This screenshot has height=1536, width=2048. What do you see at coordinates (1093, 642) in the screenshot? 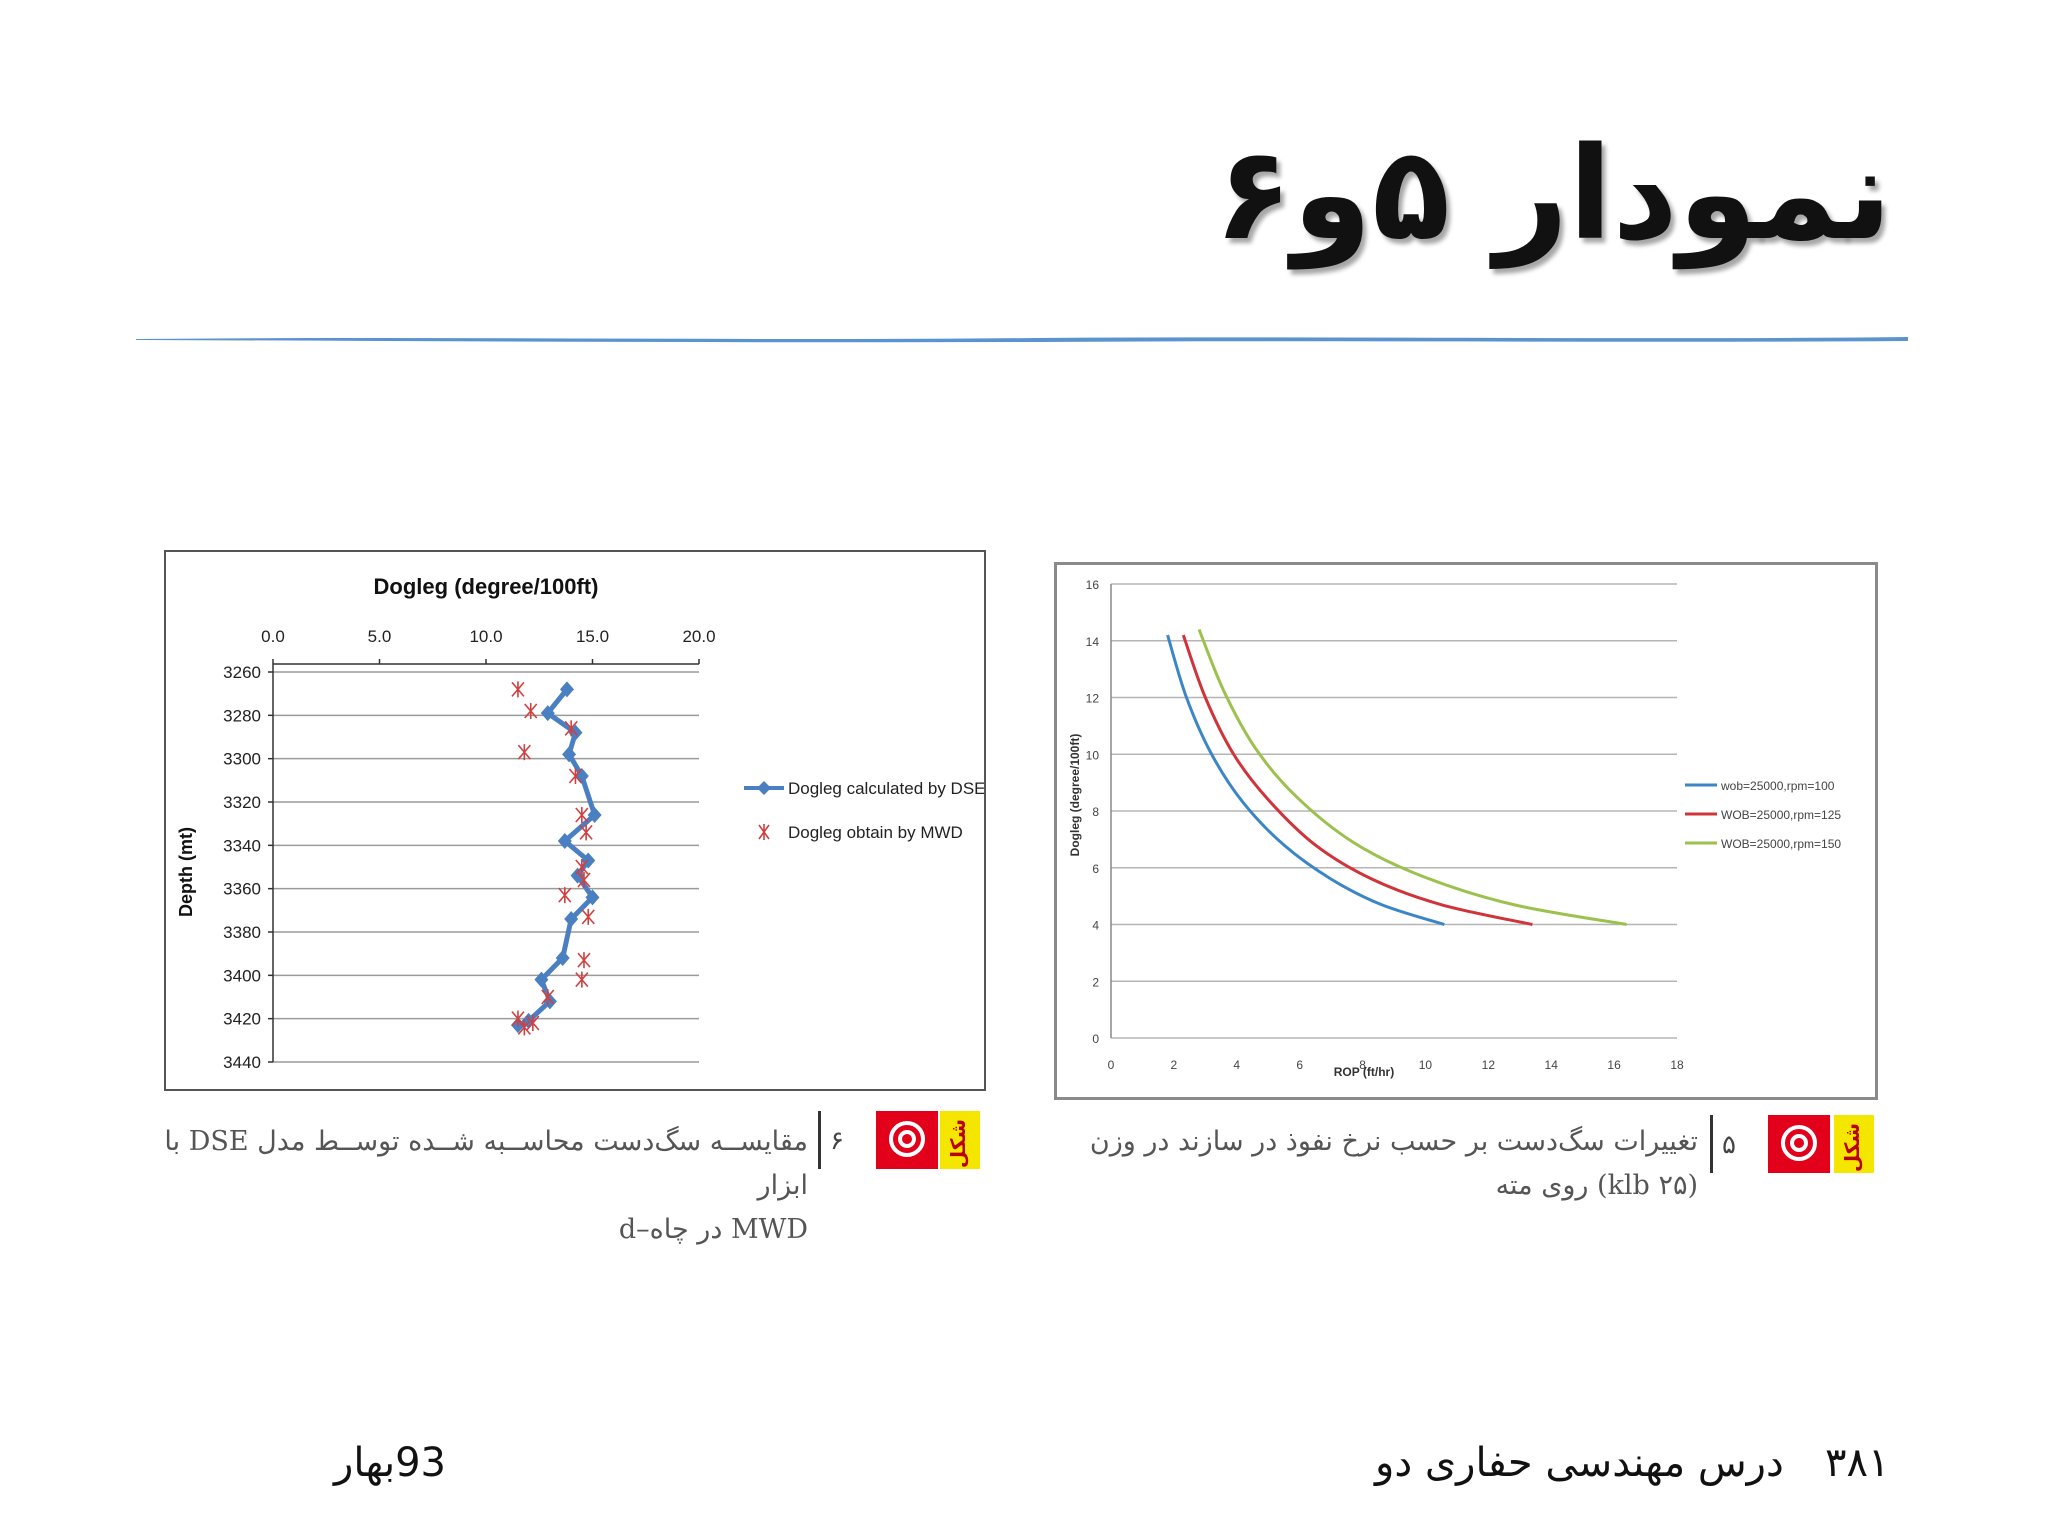
I see `y-tick-label: 14` at bounding box center [1093, 642].